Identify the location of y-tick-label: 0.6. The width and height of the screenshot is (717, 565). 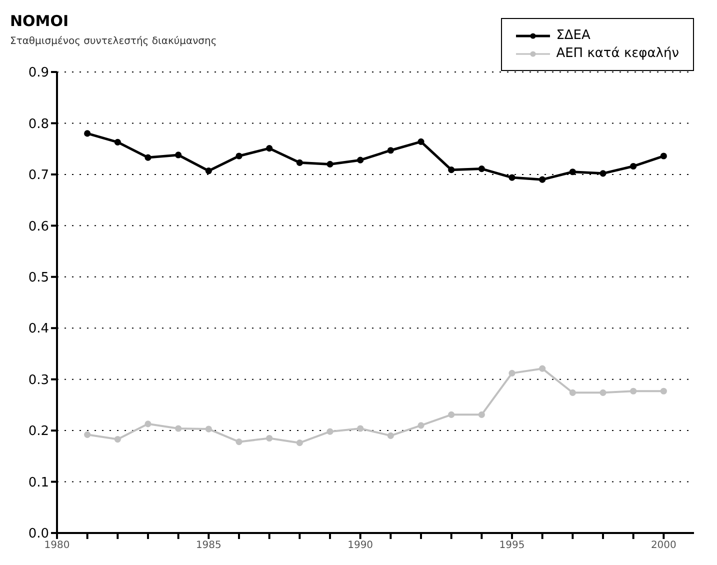
(38, 226).